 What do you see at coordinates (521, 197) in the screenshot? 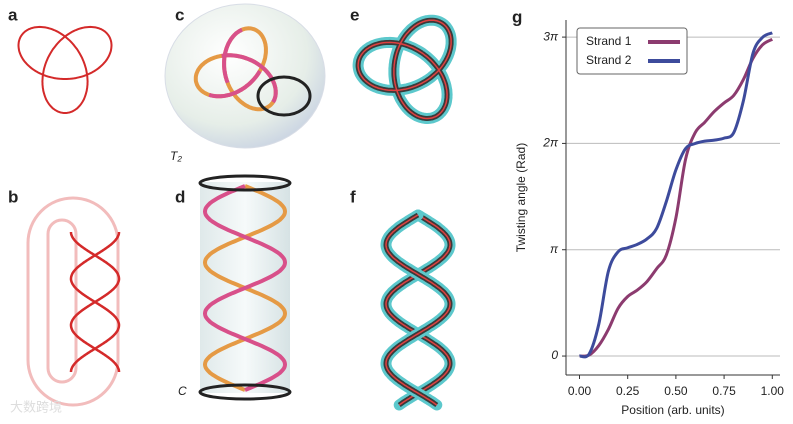
I see `y-axis-label: Twisting angle (Rad)` at bounding box center [521, 197].